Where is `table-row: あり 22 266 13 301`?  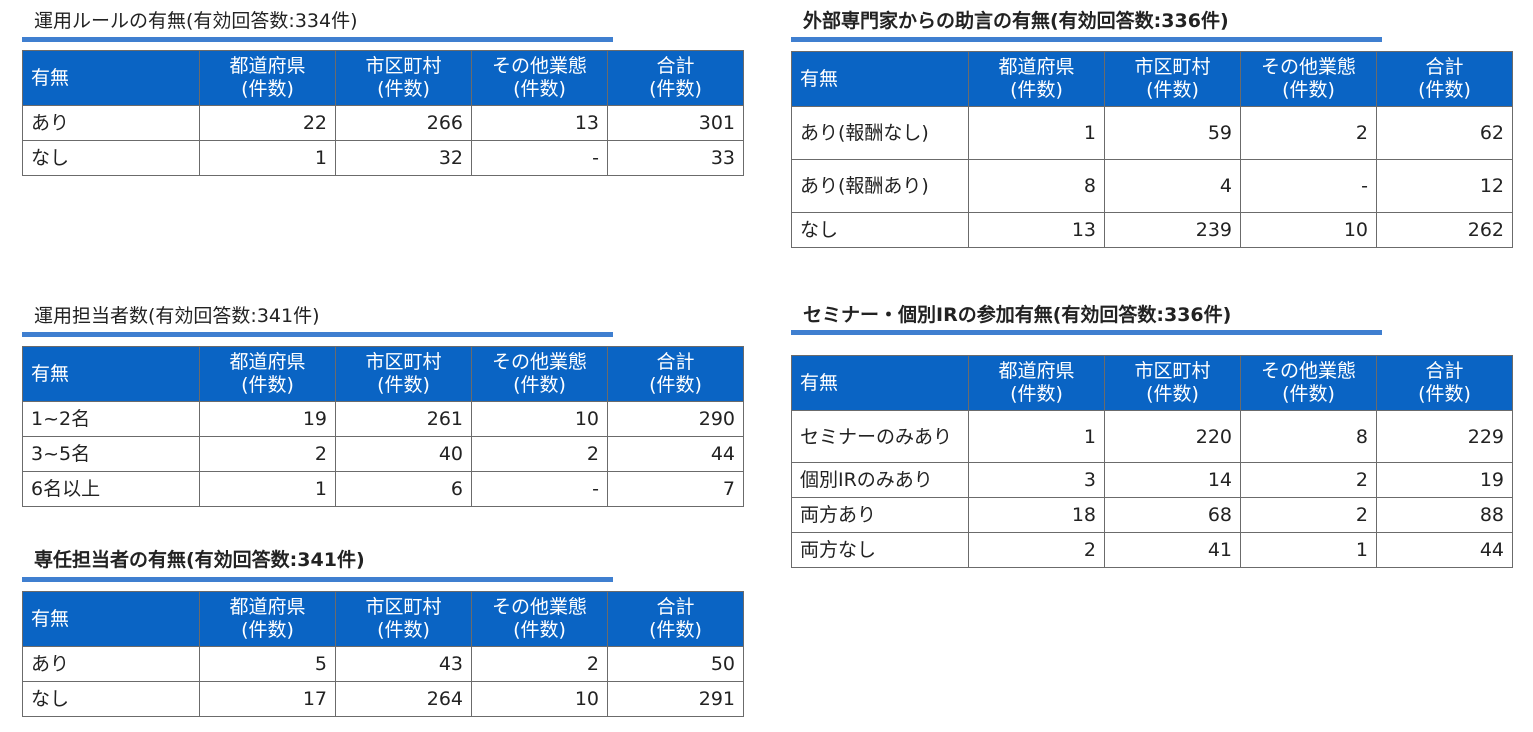 table-row: あり 22 266 13 301 is located at coordinates (383, 123).